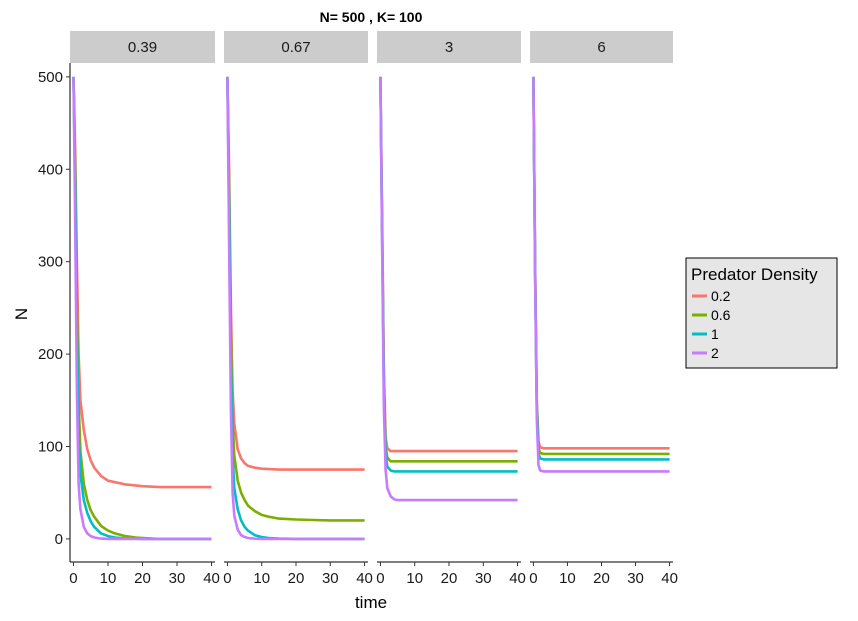 The width and height of the screenshot is (858, 621). What do you see at coordinates (721, 315) in the screenshot?
I see `legend-label: 0.6` at bounding box center [721, 315].